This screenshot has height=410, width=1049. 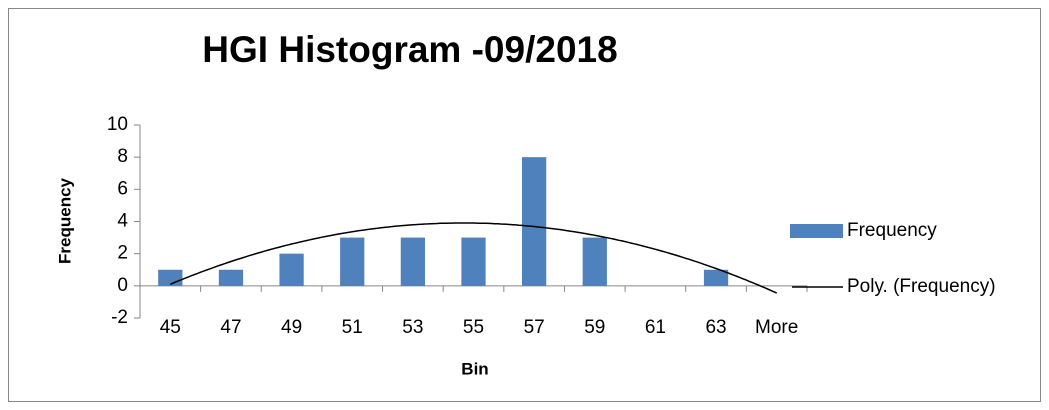 What do you see at coordinates (534, 327) in the screenshot?
I see `x-tick-label: 57` at bounding box center [534, 327].